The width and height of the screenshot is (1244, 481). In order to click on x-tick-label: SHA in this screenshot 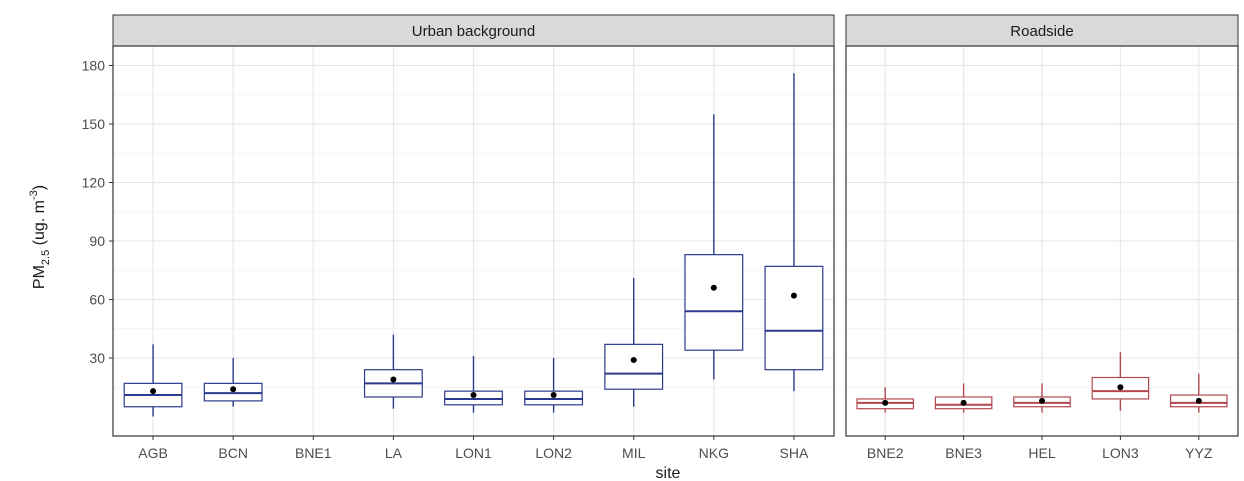, I will do `click(794, 453)`.